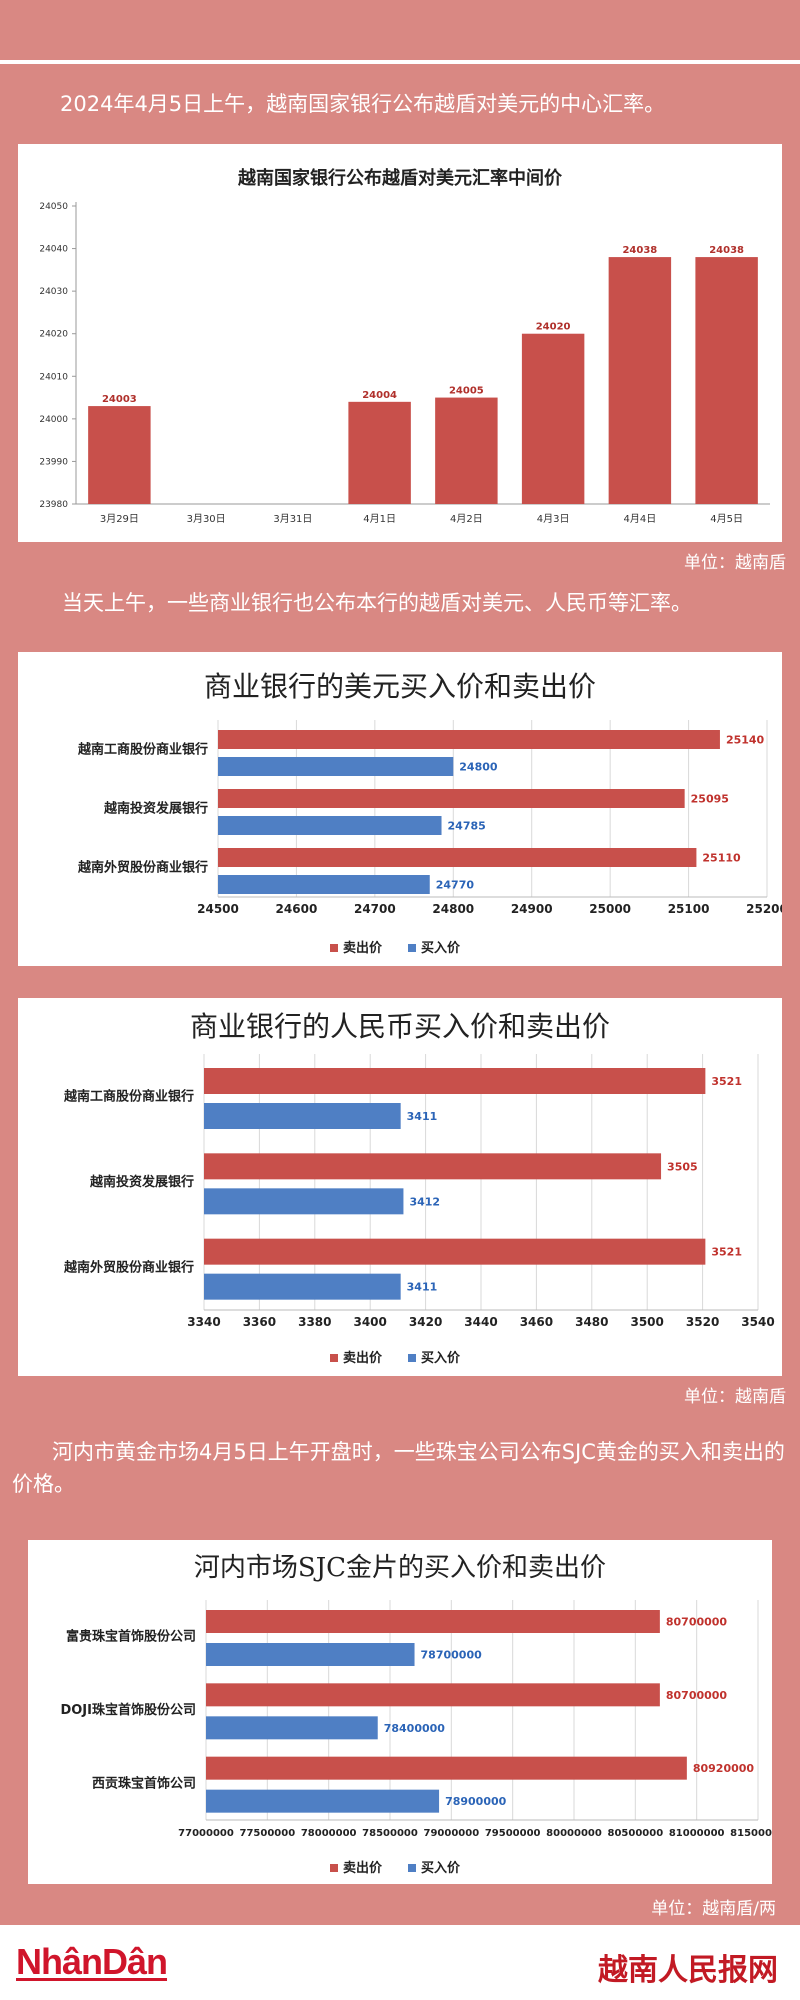 This screenshot has width=800, height=2000. Describe the element at coordinates (466, 519) in the screenshot. I see `x-tick-label: 4月2日` at that location.